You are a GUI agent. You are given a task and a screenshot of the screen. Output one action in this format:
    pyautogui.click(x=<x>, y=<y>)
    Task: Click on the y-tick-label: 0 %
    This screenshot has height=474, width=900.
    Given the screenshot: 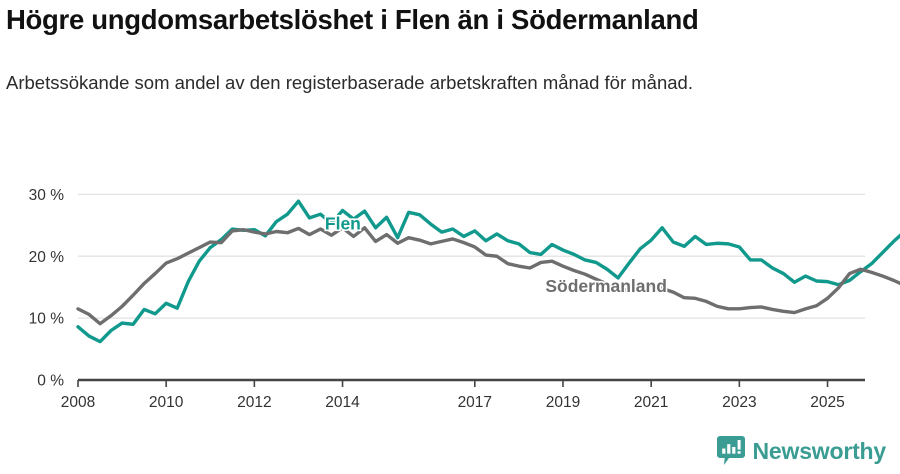 What is the action you would take?
    pyautogui.click(x=50, y=381)
    